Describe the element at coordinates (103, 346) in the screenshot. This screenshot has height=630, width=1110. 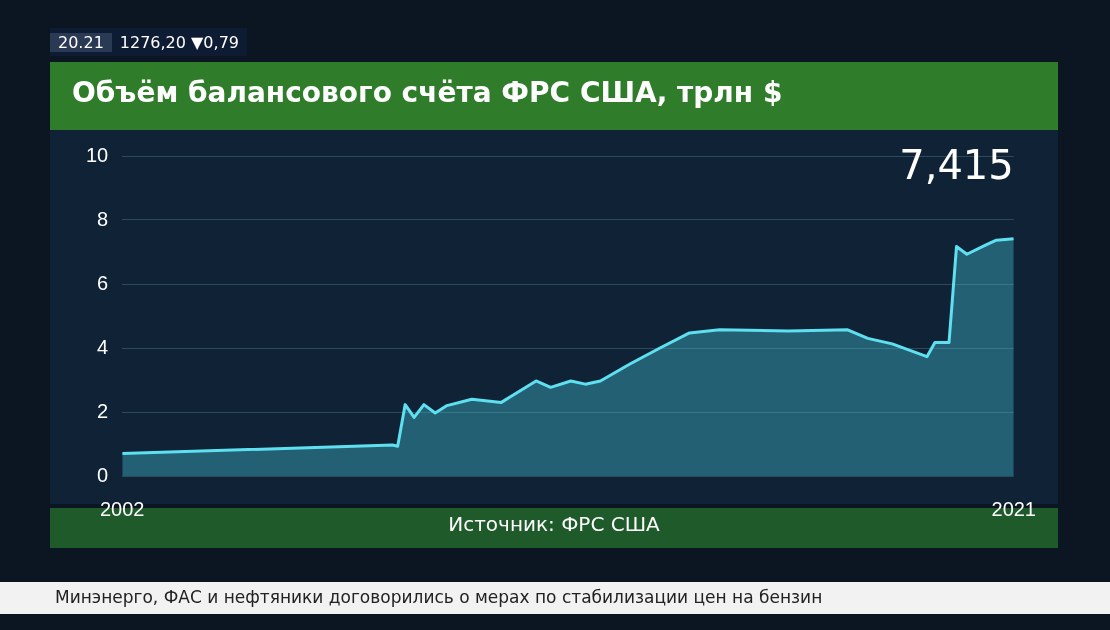
I see `y-tick-label: 4` at that location.